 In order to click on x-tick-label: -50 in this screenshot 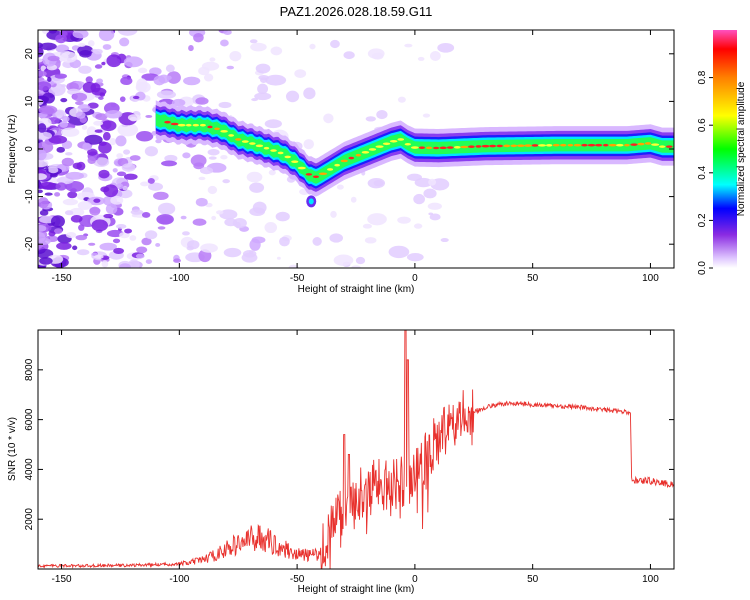, I will do `click(297, 278)`.